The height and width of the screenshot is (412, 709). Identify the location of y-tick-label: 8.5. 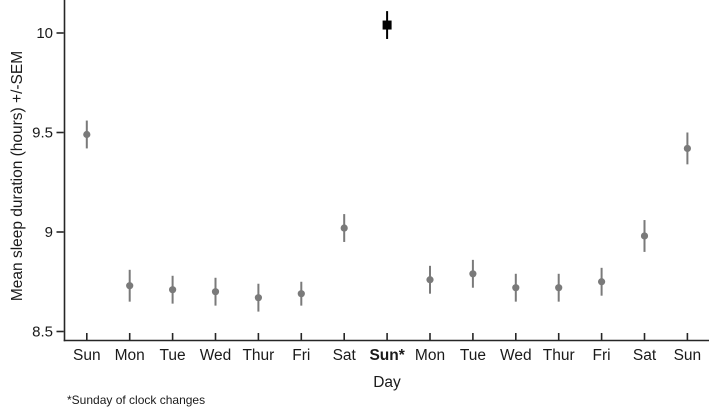
(42, 332).